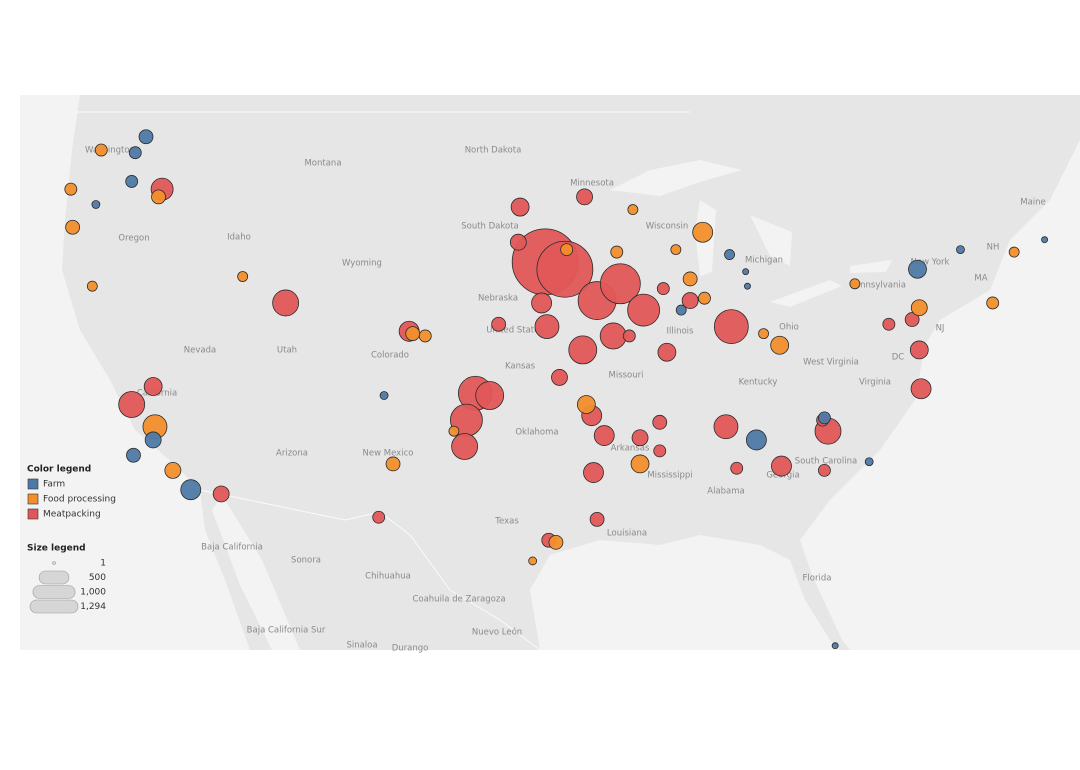 This screenshot has height=770, width=1080. What do you see at coordinates (898, 358) in the screenshot?
I see `map-label: DC` at bounding box center [898, 358].